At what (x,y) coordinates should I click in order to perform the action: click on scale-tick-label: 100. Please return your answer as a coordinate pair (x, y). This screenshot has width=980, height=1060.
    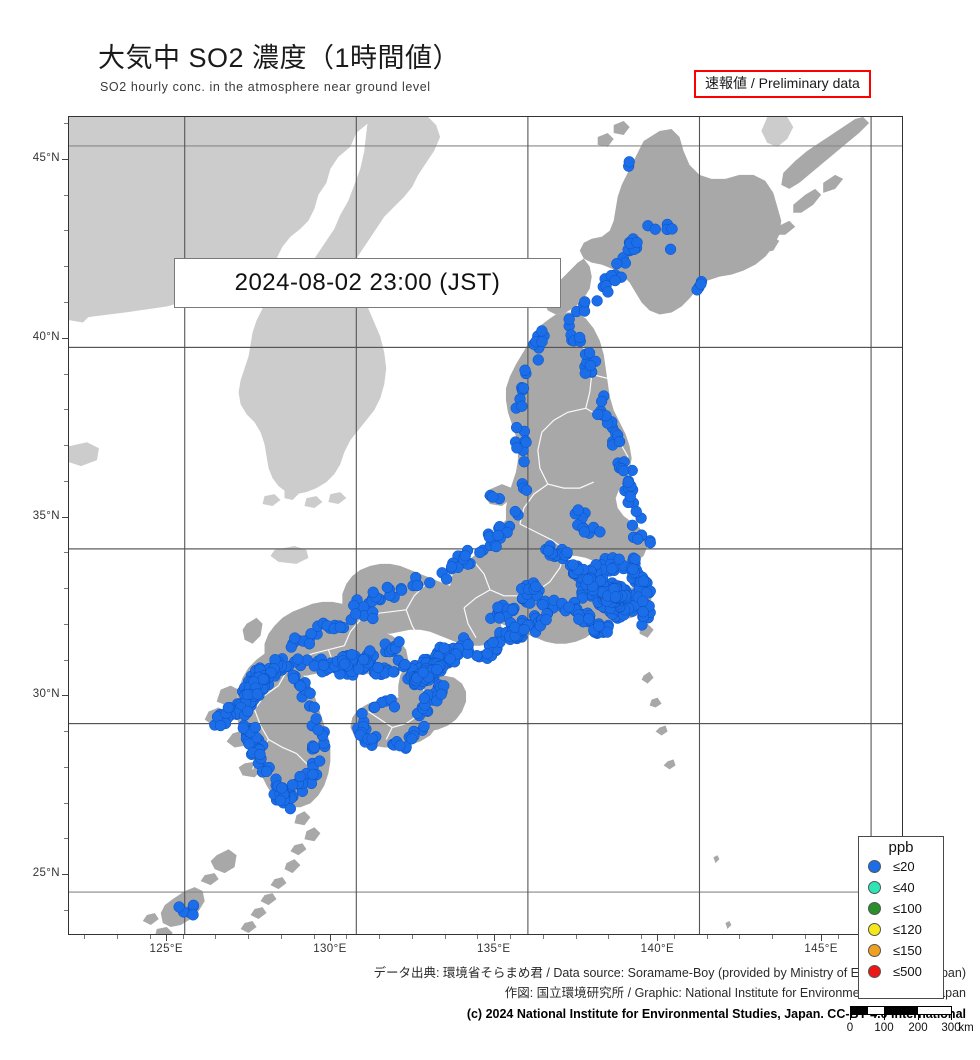
    Looking at the image, I should click on (884, 1028).